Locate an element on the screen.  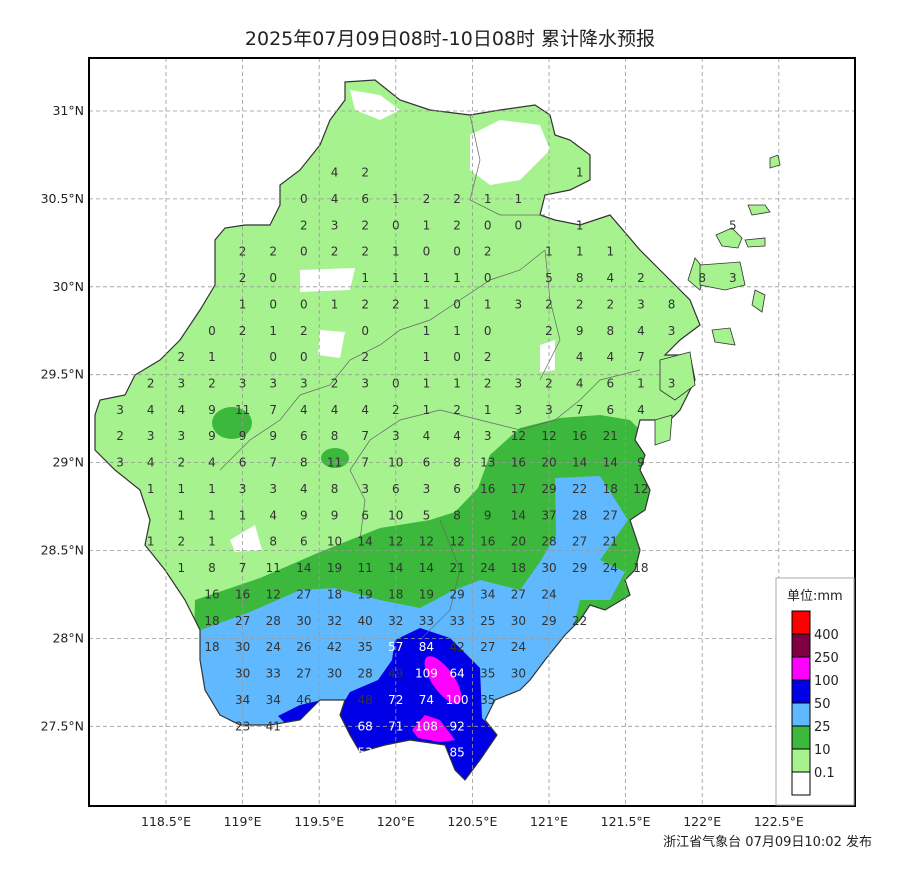
lon-tick-label: 121°E is located at coordinates (549, 821).